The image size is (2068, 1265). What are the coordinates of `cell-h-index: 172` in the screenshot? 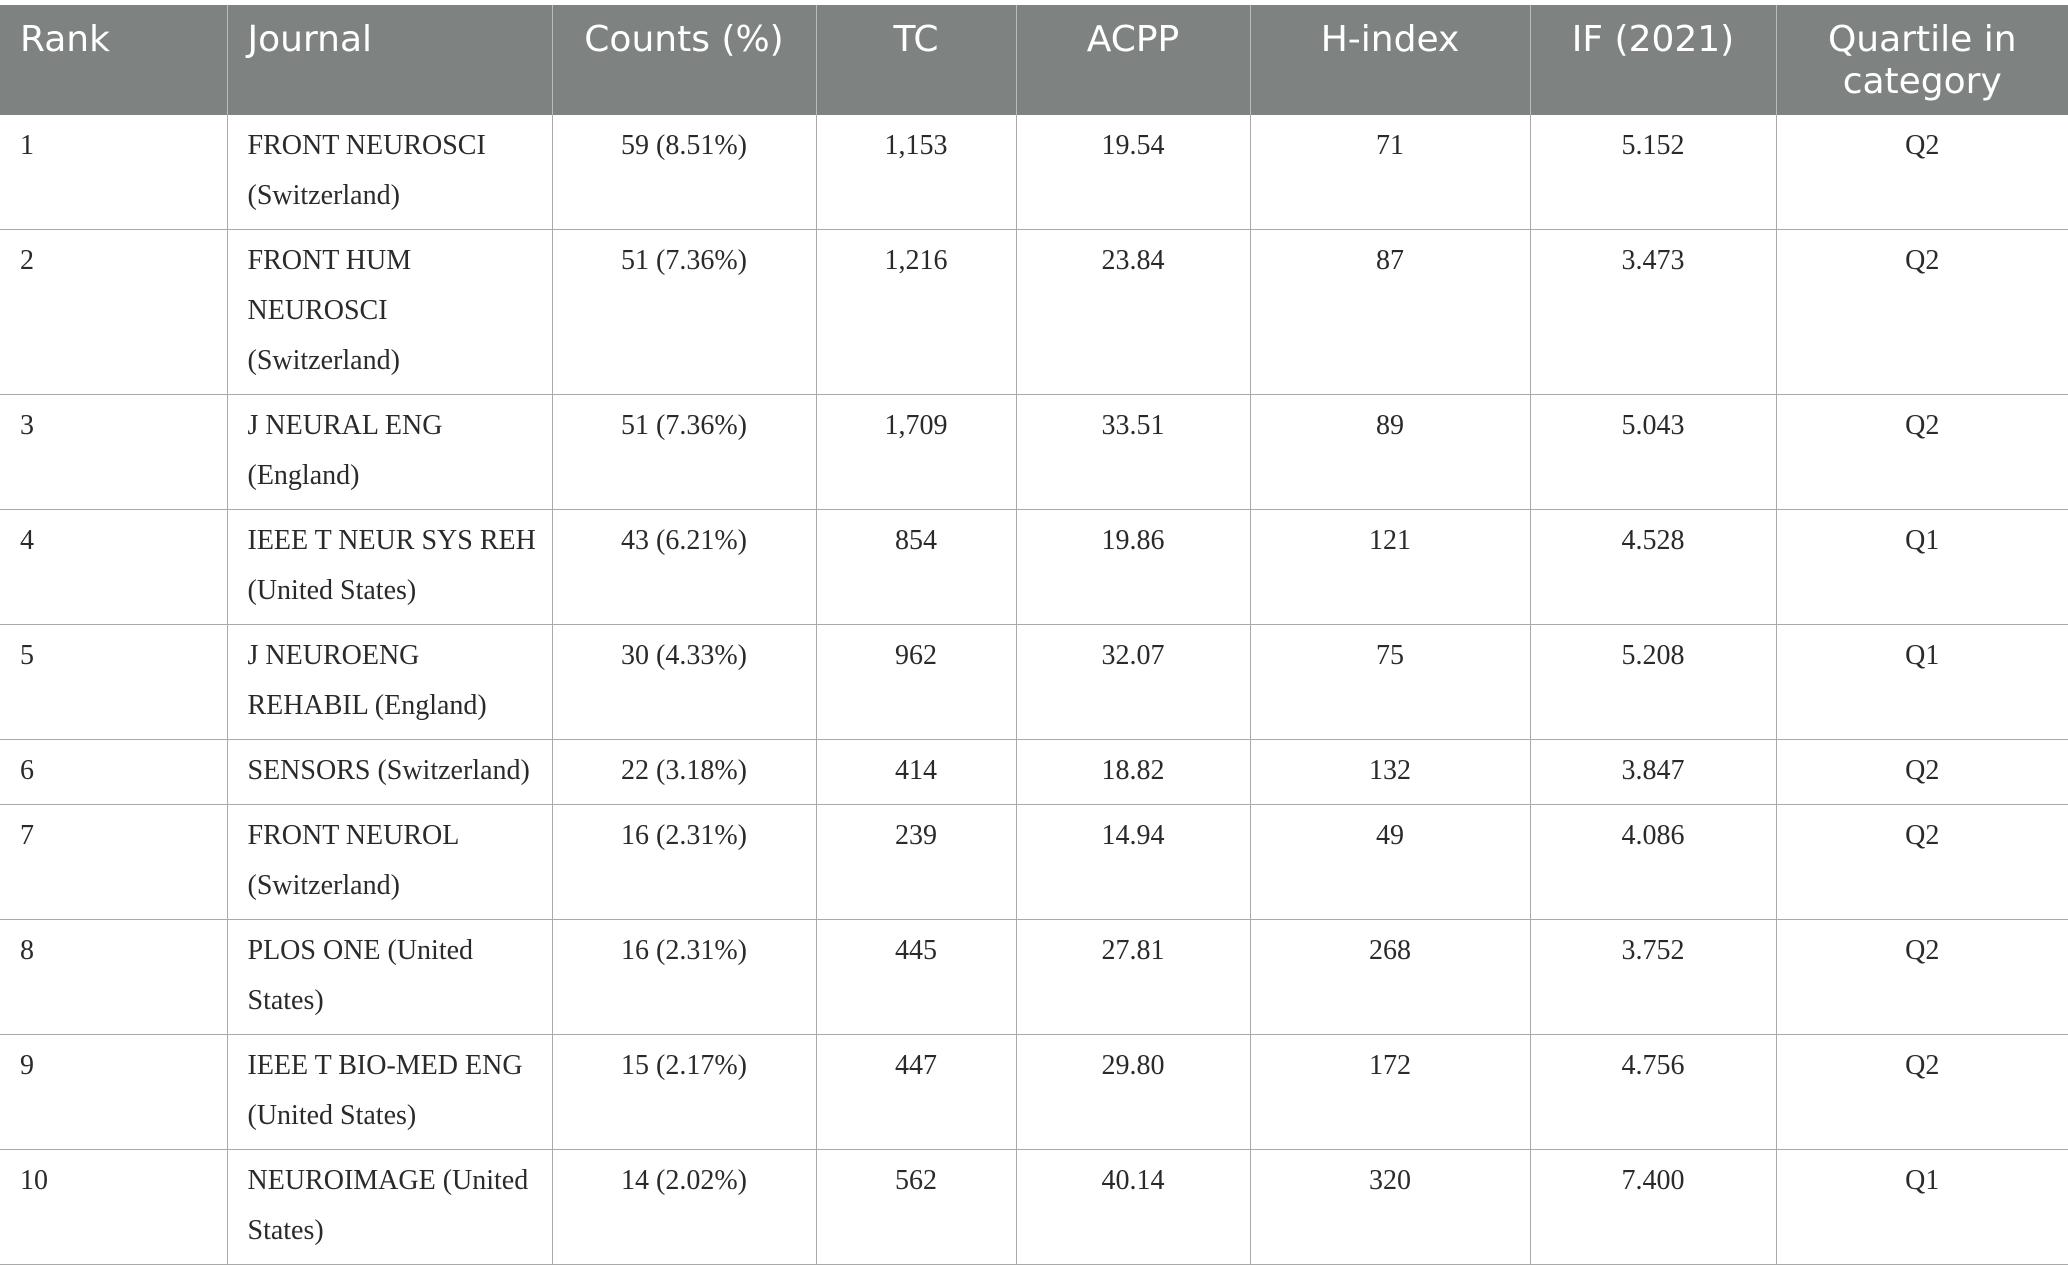 It's located at (1389, 1092).